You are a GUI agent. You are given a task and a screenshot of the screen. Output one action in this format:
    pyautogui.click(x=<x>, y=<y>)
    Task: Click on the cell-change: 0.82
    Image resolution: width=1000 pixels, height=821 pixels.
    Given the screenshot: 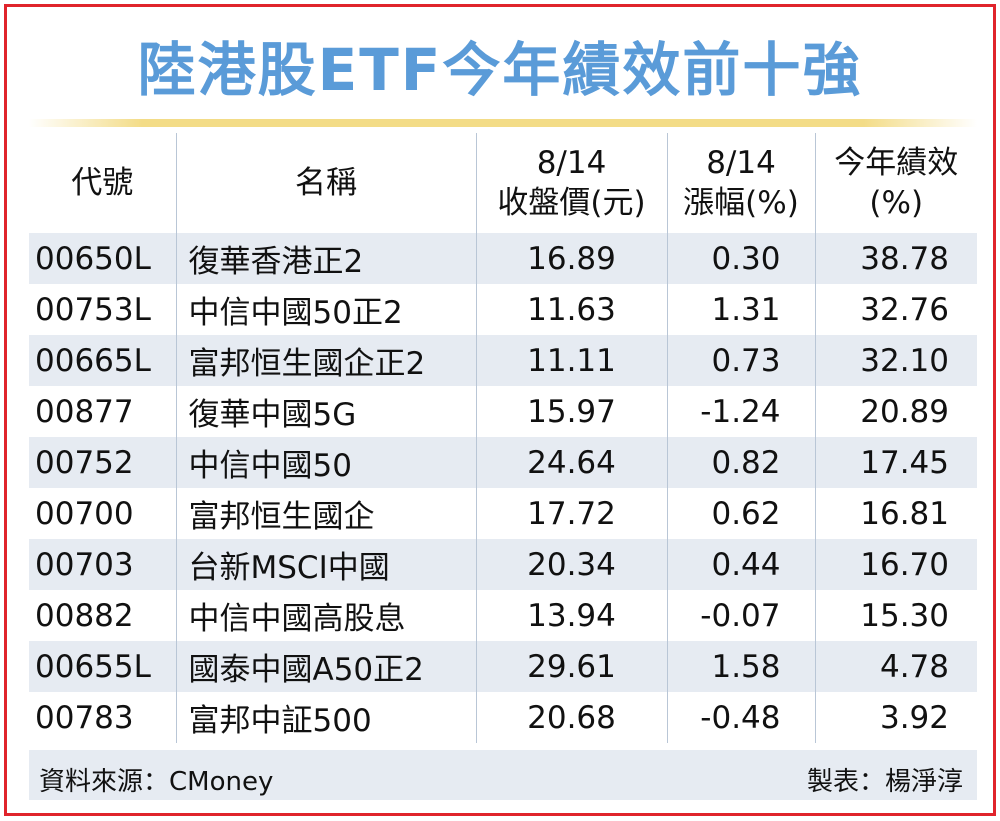 What is the action you would take?
    pyautogui.click(x=740, y=462)
    